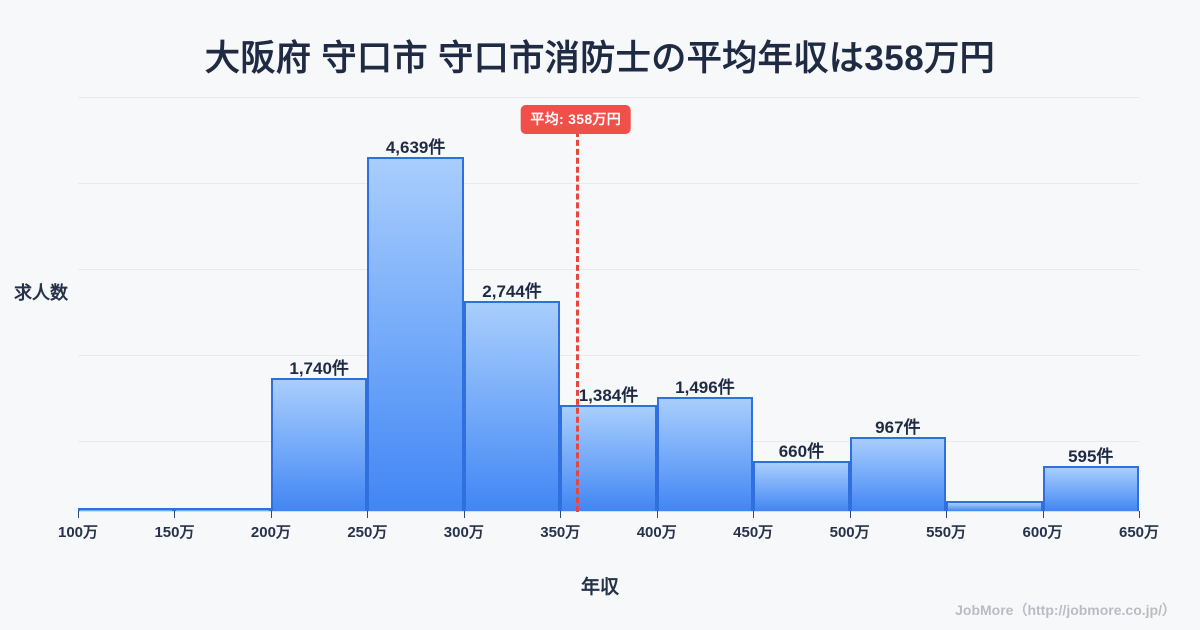  What do you see at coordinates (1065, 610) in the screenshot?
I see `footer-credit: JobMore（http://jobmore.co.jp/）` at bounding box center [1065, 610].